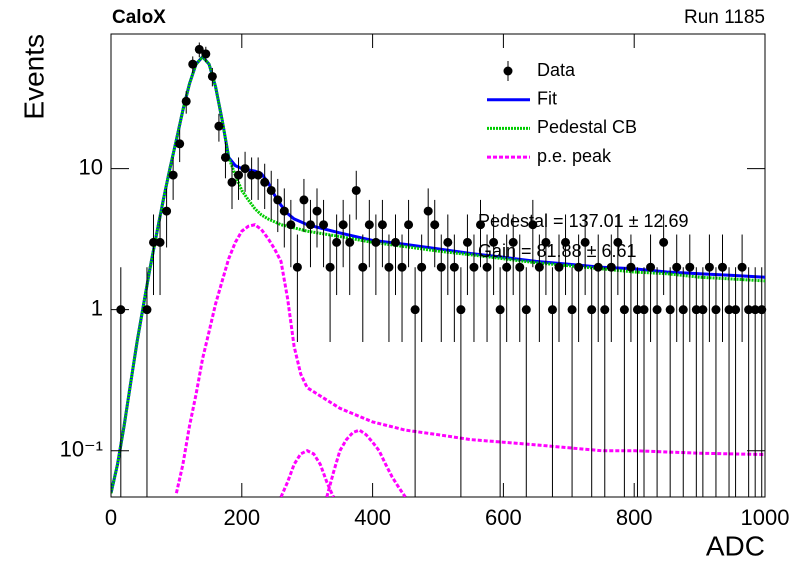 This screenshot has width=796, height=572. I want to click on chart-title: CaloX, so click(139, 17).